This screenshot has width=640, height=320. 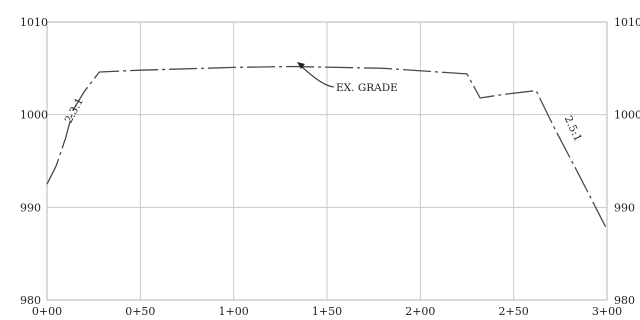 What do you see at coordinates (234, 311) in the screenshot?
I see `x-tick-label: 1+00` at bounding box center [234, 311].